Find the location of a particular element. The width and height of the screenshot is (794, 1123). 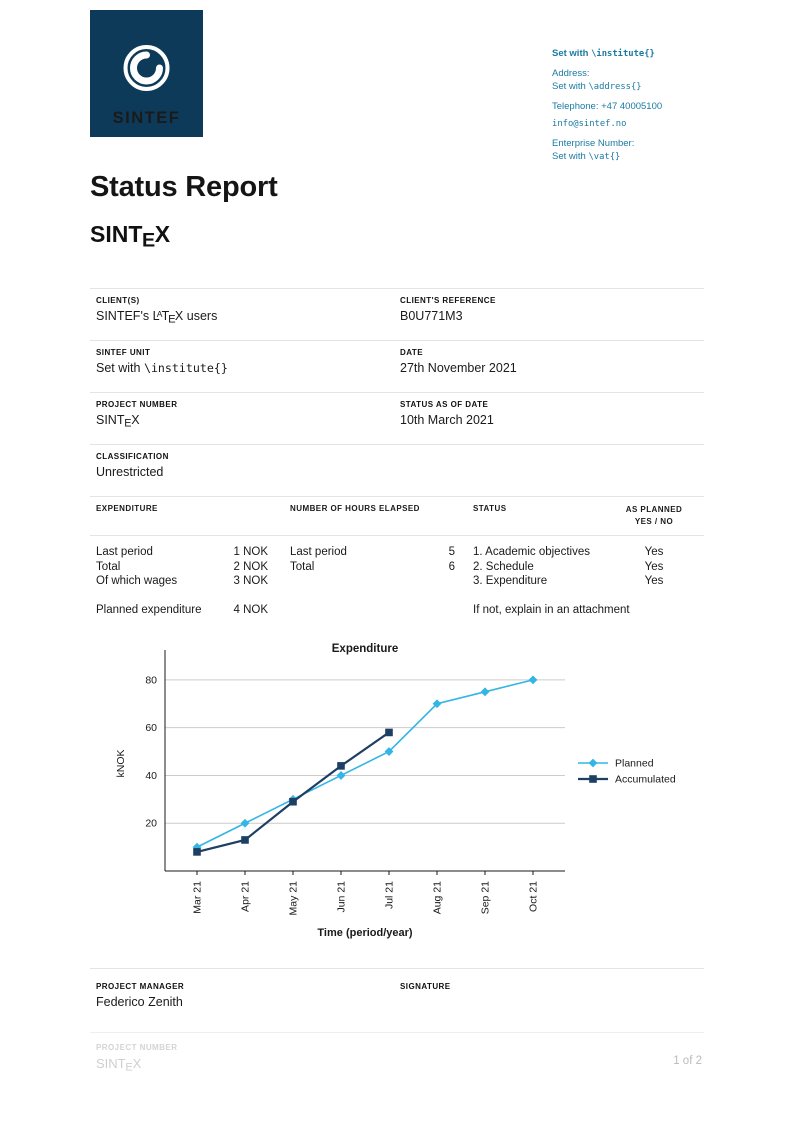

info-row-classification: CLASSIFICATION Unrestricted is located at coordinates (397, 470).